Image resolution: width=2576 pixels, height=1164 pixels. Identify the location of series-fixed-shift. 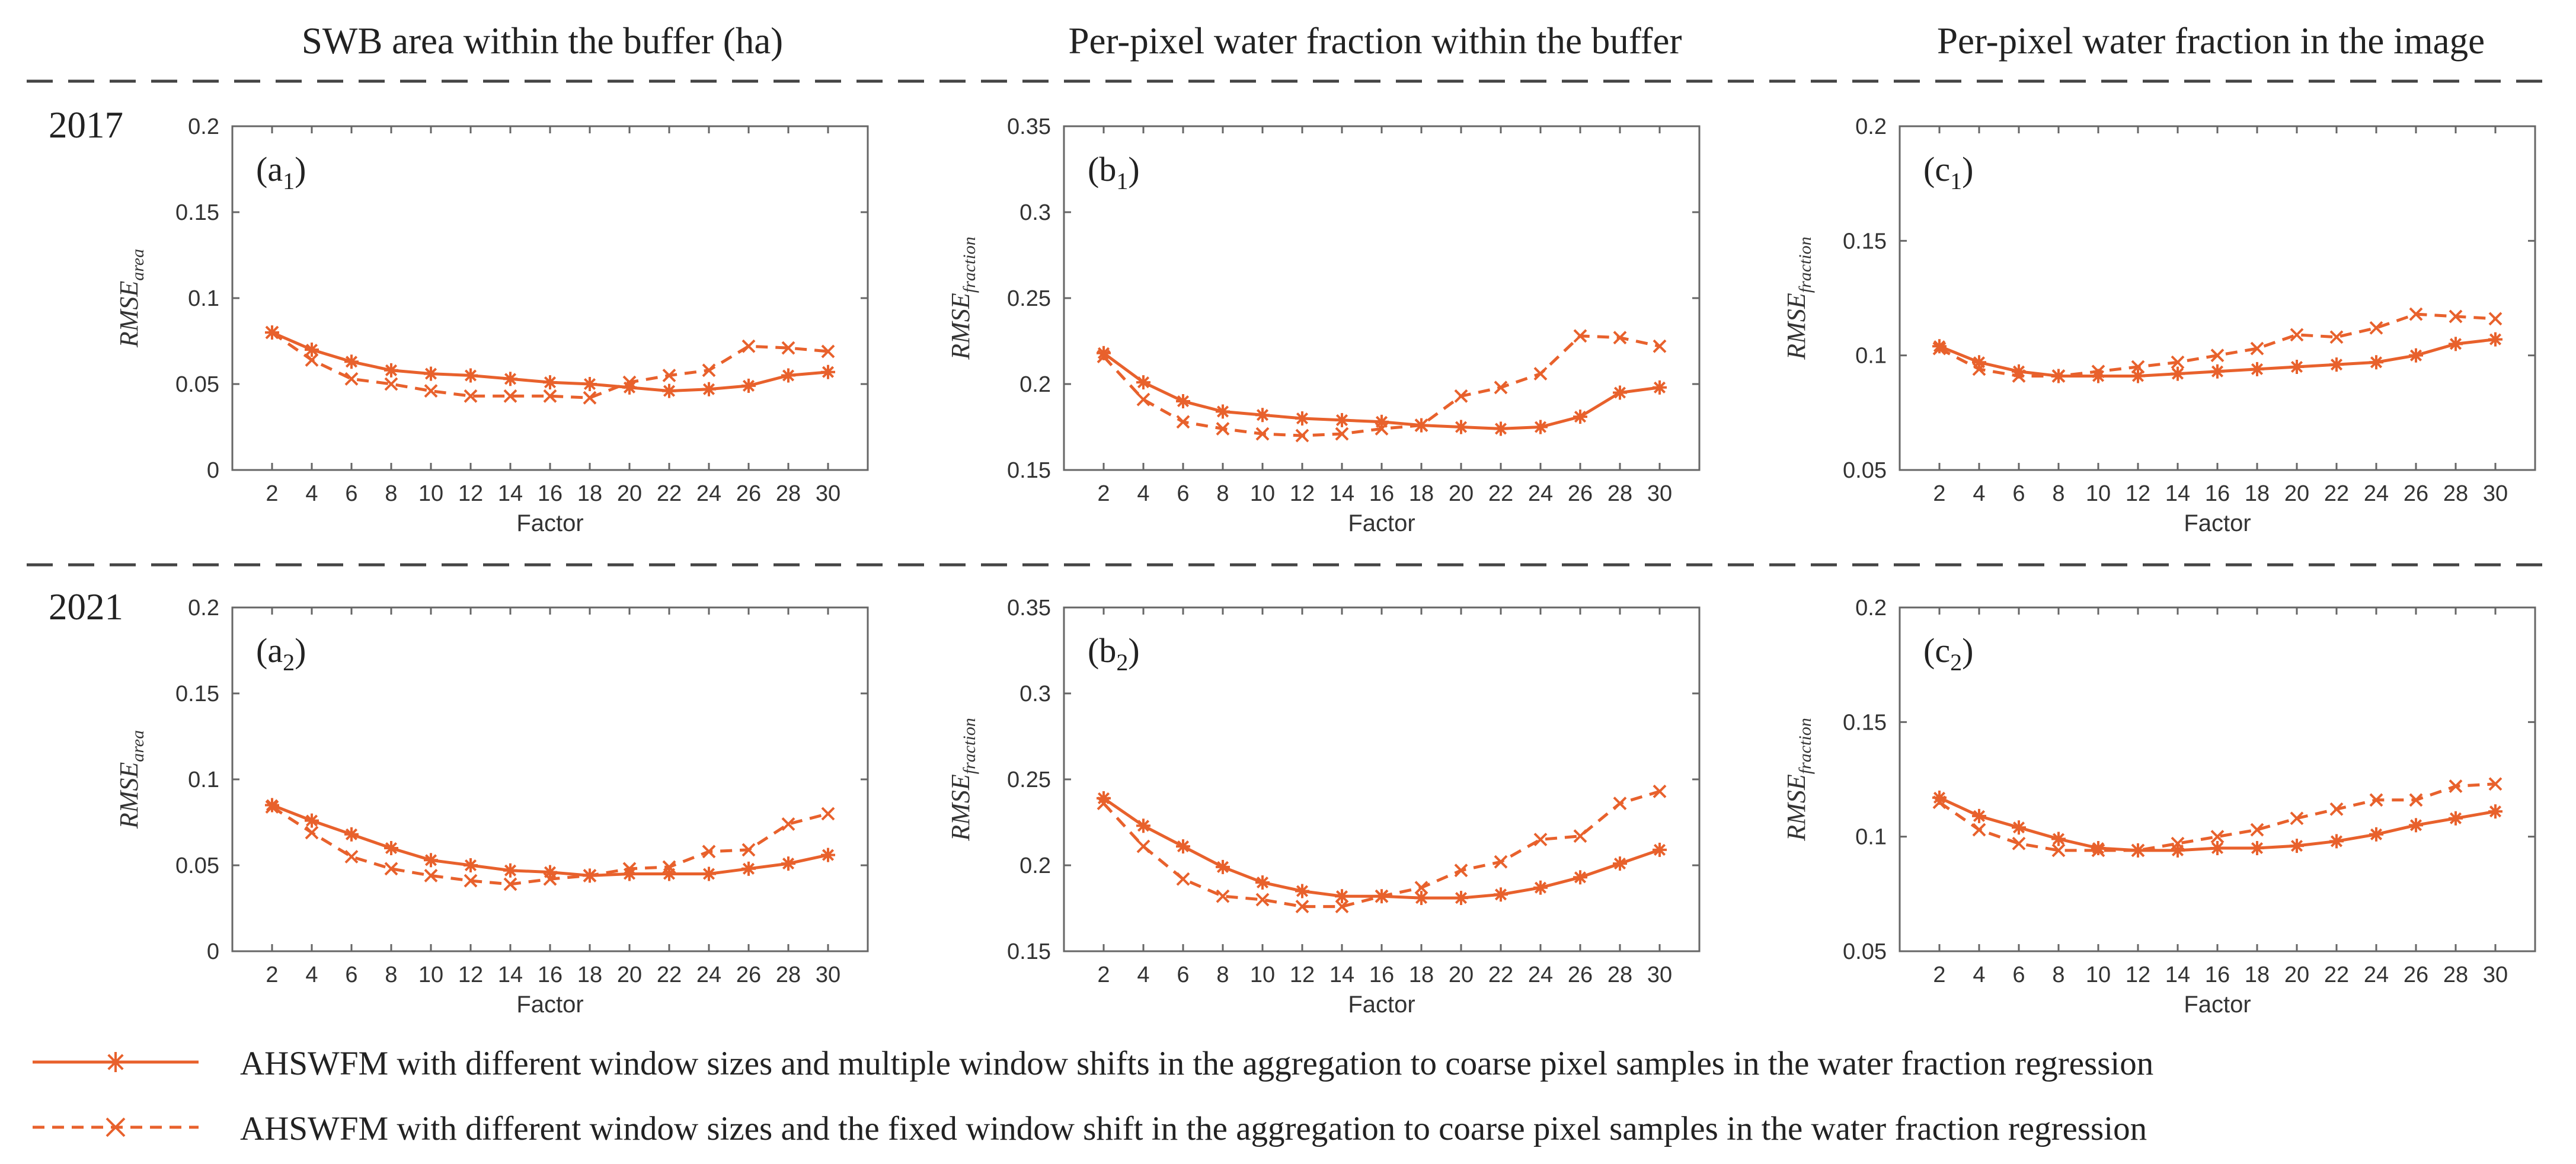
(2217, 817).